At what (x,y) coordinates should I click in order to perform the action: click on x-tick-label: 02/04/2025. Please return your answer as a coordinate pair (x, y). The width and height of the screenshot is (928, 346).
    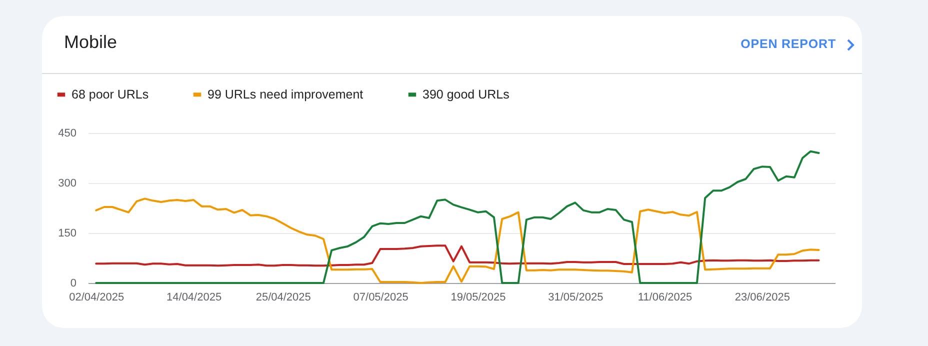
    Looking at the image, I should click on (96, 298).